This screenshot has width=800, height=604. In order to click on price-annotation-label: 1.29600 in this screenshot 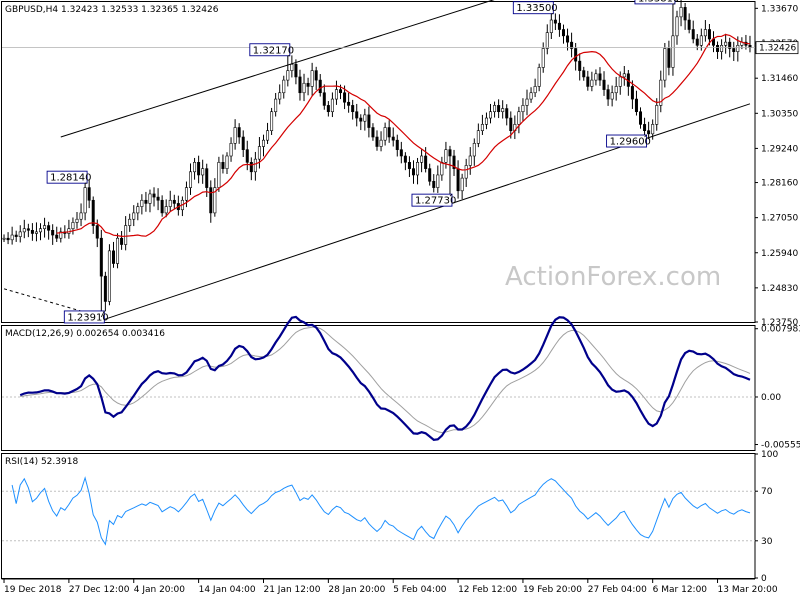, I will do `click(630, 142)`.